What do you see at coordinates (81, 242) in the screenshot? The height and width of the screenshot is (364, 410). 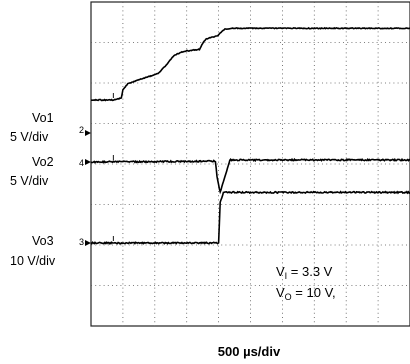 I see `vo3-channel-marker: 3` at bounding box center [81, 242].